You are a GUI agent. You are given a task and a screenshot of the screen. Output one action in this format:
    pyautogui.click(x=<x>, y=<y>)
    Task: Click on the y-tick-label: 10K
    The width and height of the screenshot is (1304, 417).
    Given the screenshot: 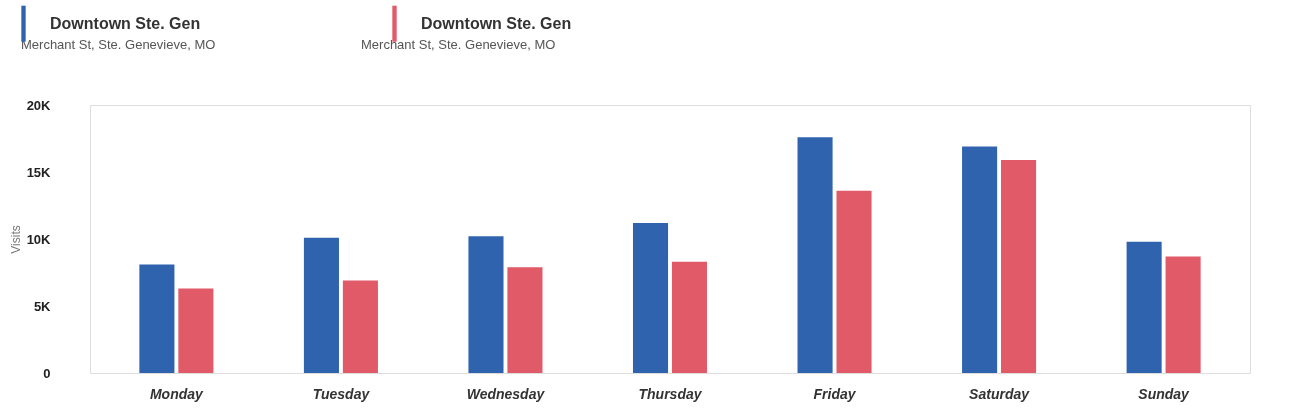 What is the action you would take?
    pyautogui.click(x=39, y=239)
    